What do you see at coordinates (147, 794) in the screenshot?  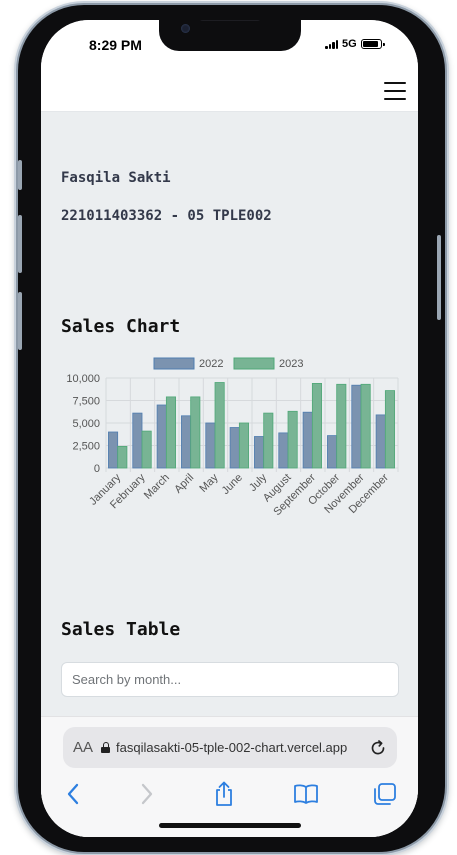 I see `forward-icon` at bounding box center [147, 794].